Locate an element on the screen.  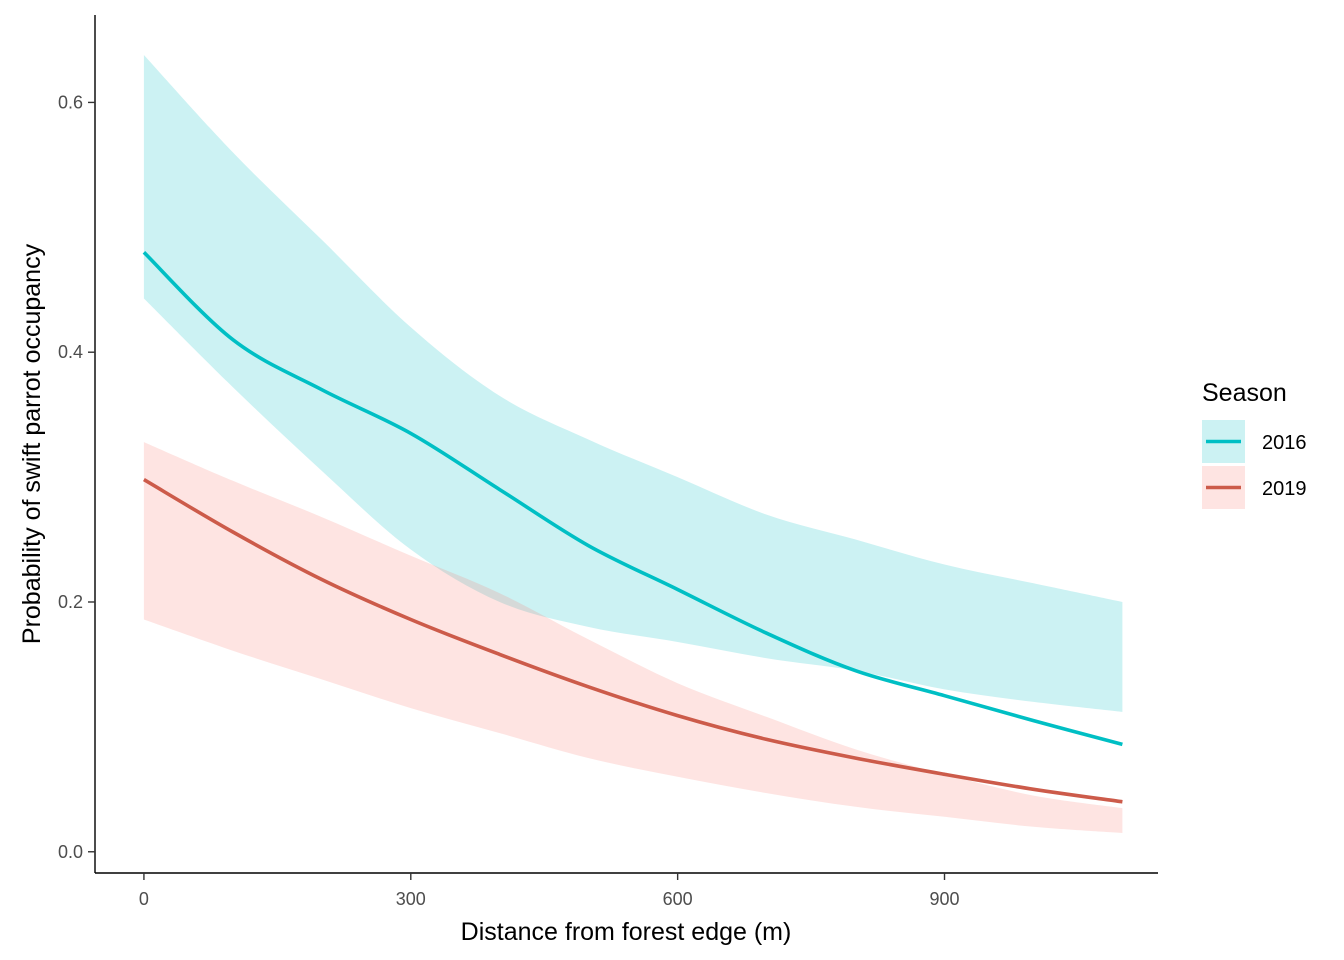
x-tick-label: 0 is located at coordinates (144, 899).